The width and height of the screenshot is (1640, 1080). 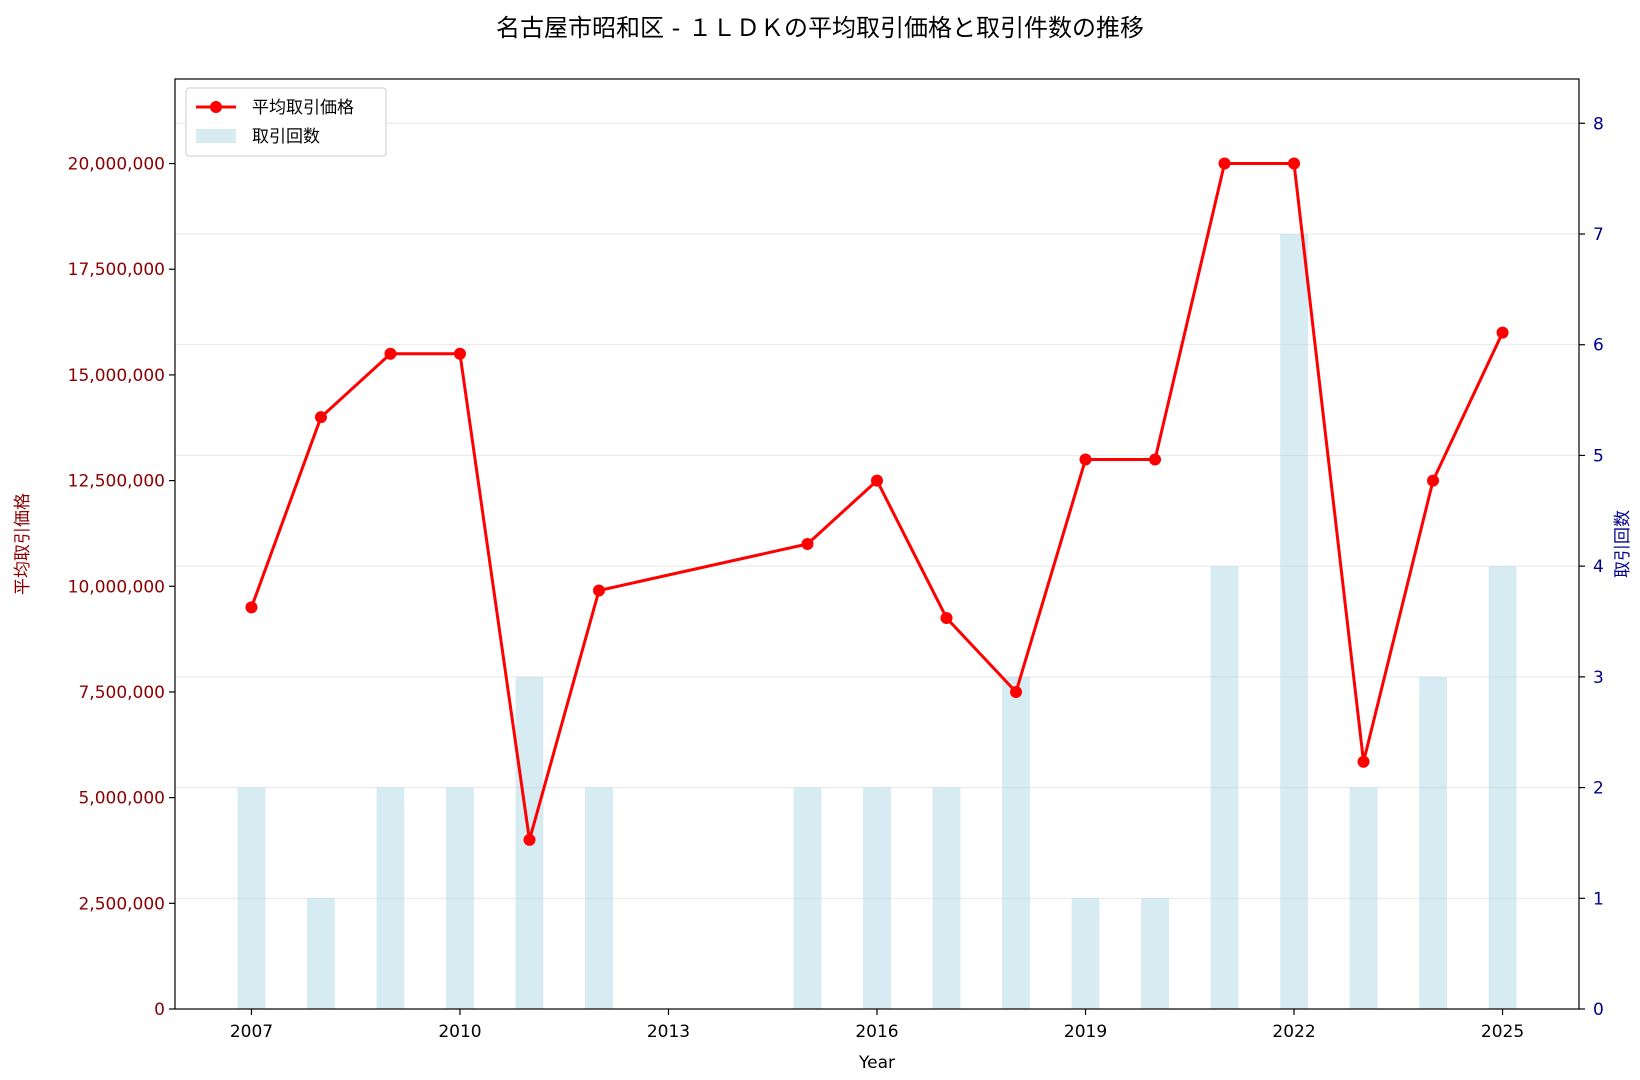 What do you see at coordinates (159, 1010) in the screenshot?
I see `left-tick-label: 0` at bounding box center [159, 1010].